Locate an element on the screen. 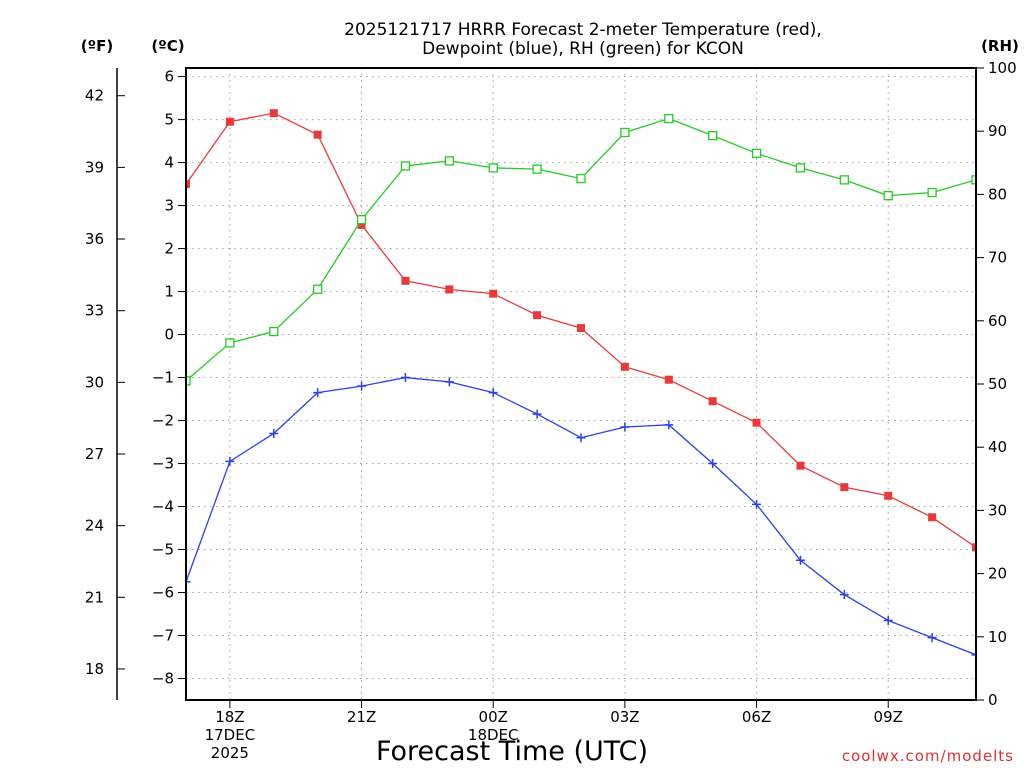  celsius-unit-label: (ºC) is located at coordinates (167, 46).